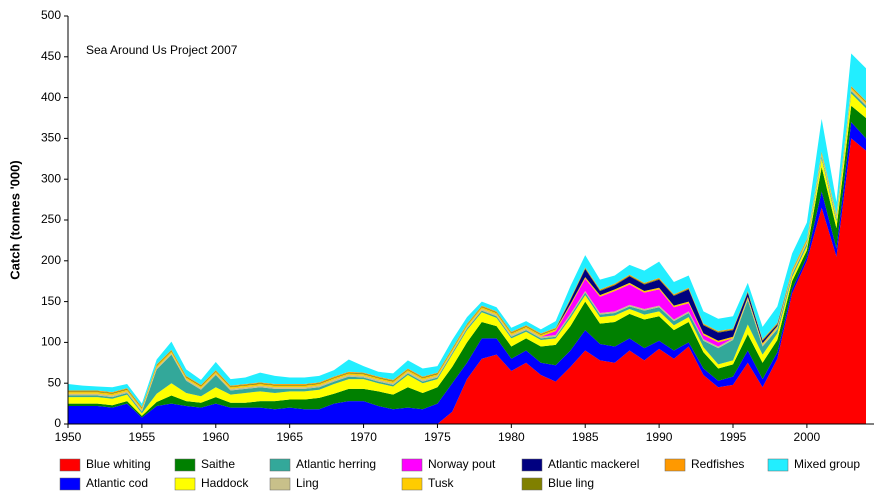 The width and height of the screenshot is (876, 496). Describe the element at coordinates (289, 437) in the screenshot. I see `x-tick-label: 1965` at that location.